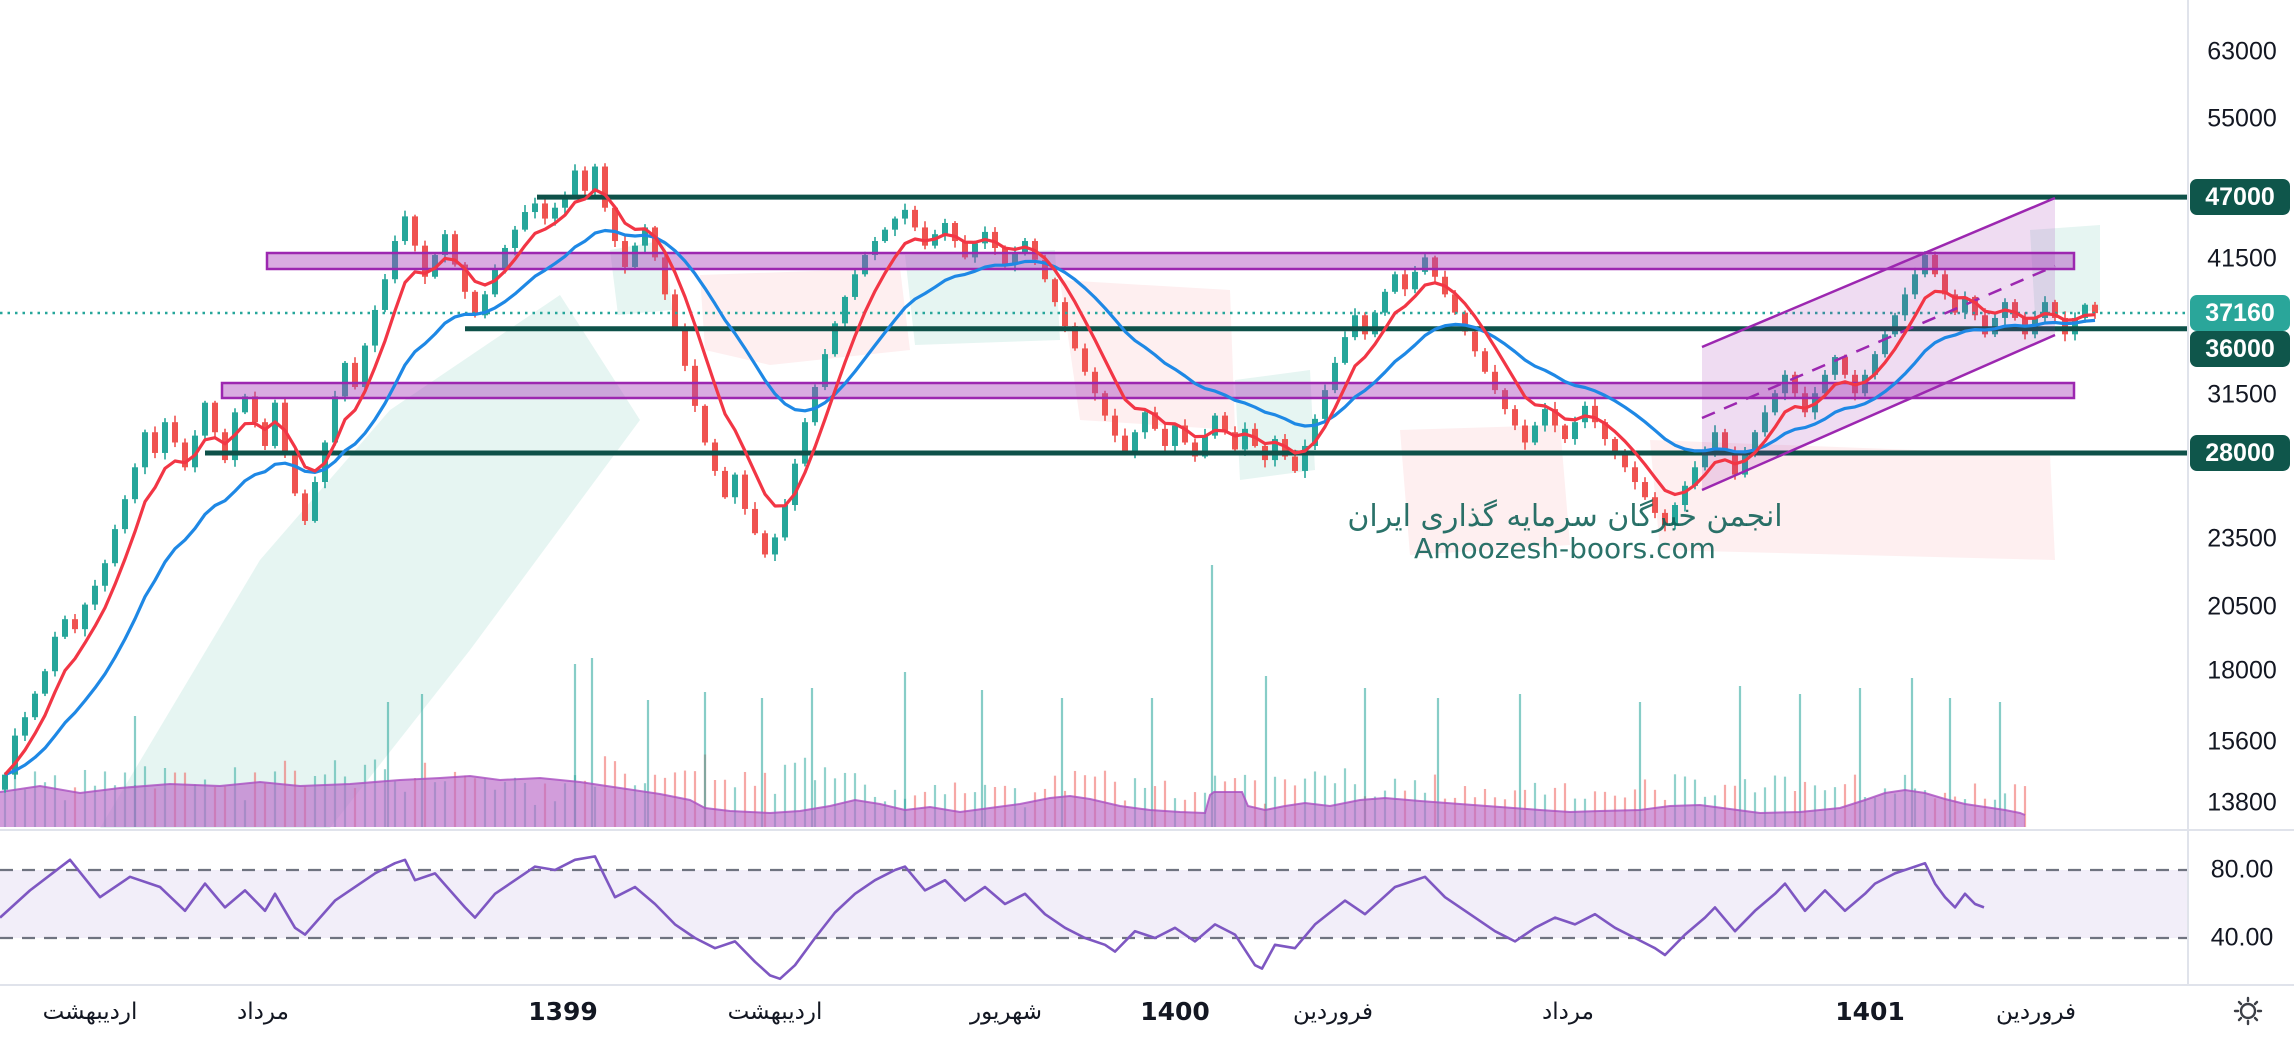 The image size is (2294, 1039). I want to click on channel-midline, so click(1878, 342).